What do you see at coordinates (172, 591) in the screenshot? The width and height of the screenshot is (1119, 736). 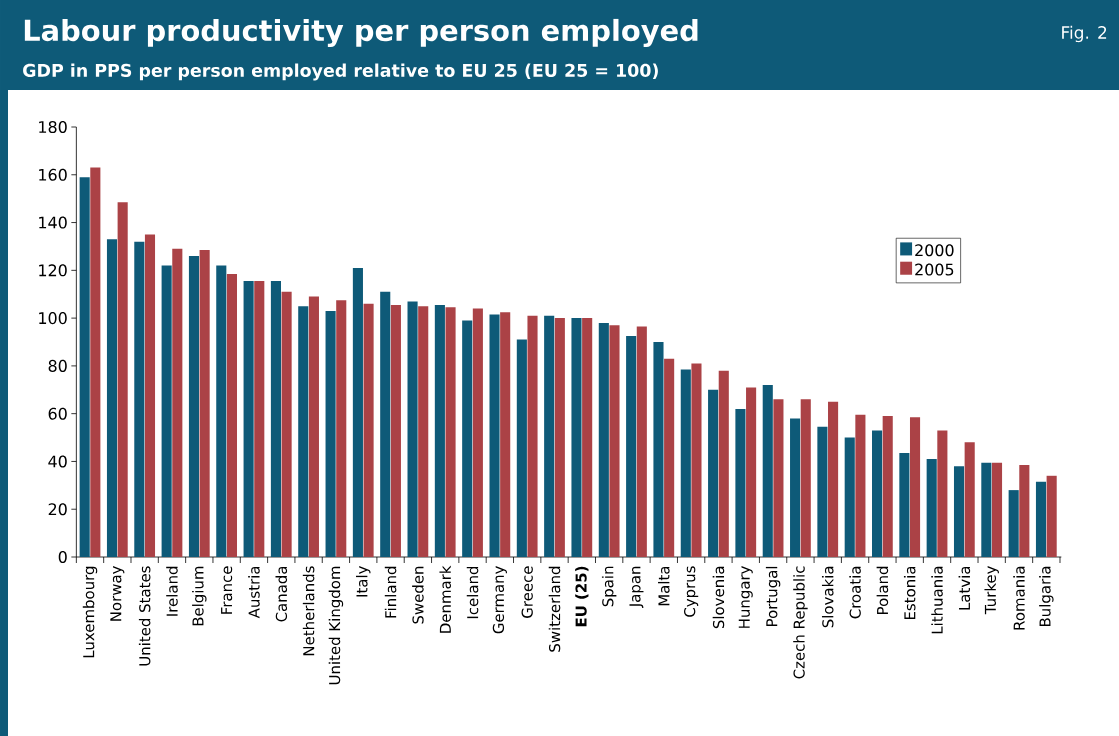 I see `x-tick-label: Ireland` at bounding box center [172, 591].